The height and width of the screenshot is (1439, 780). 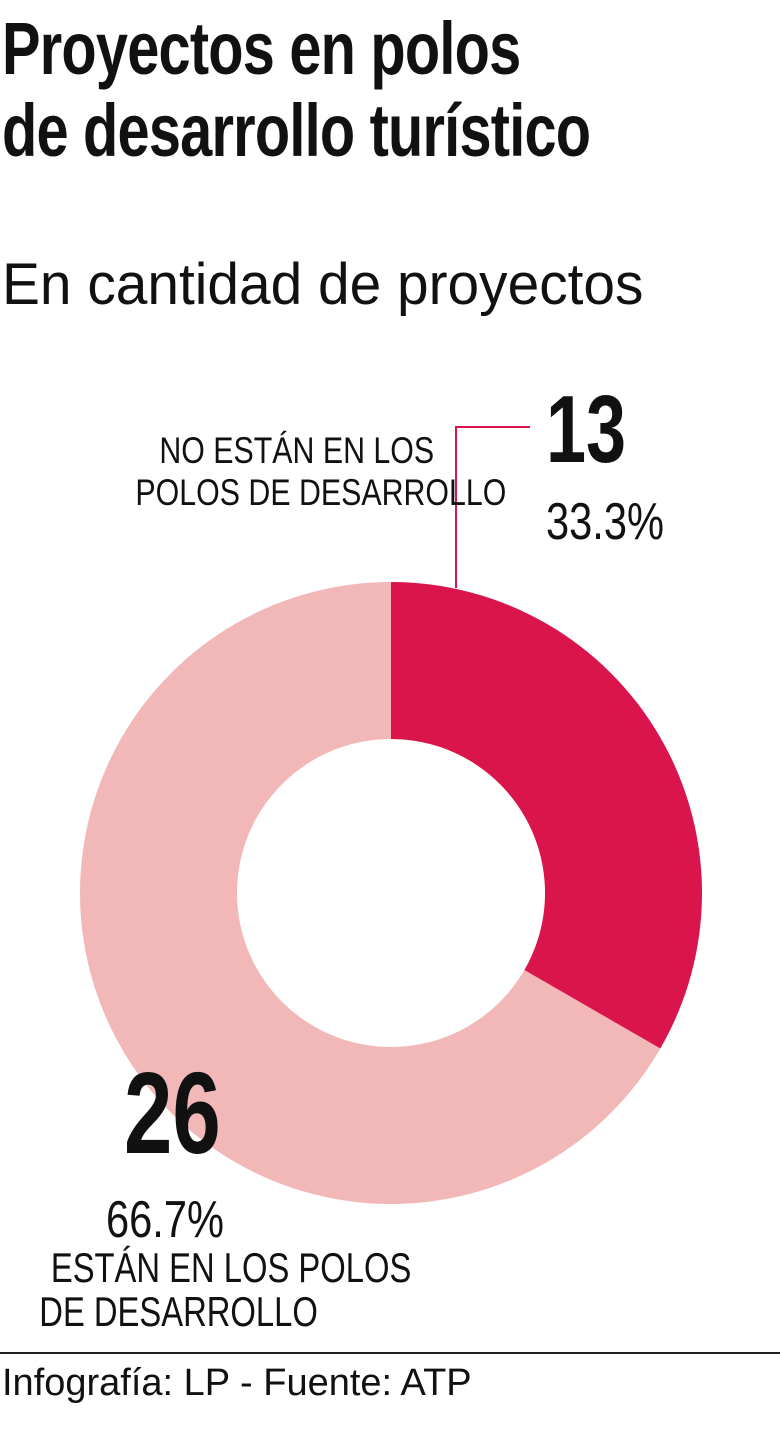 What do you see at coordinates (237, 1383) in the screenshot?
I see `source-credit: Infografía: LP - Fuente: ATP` at bounding box center [237, 1383].